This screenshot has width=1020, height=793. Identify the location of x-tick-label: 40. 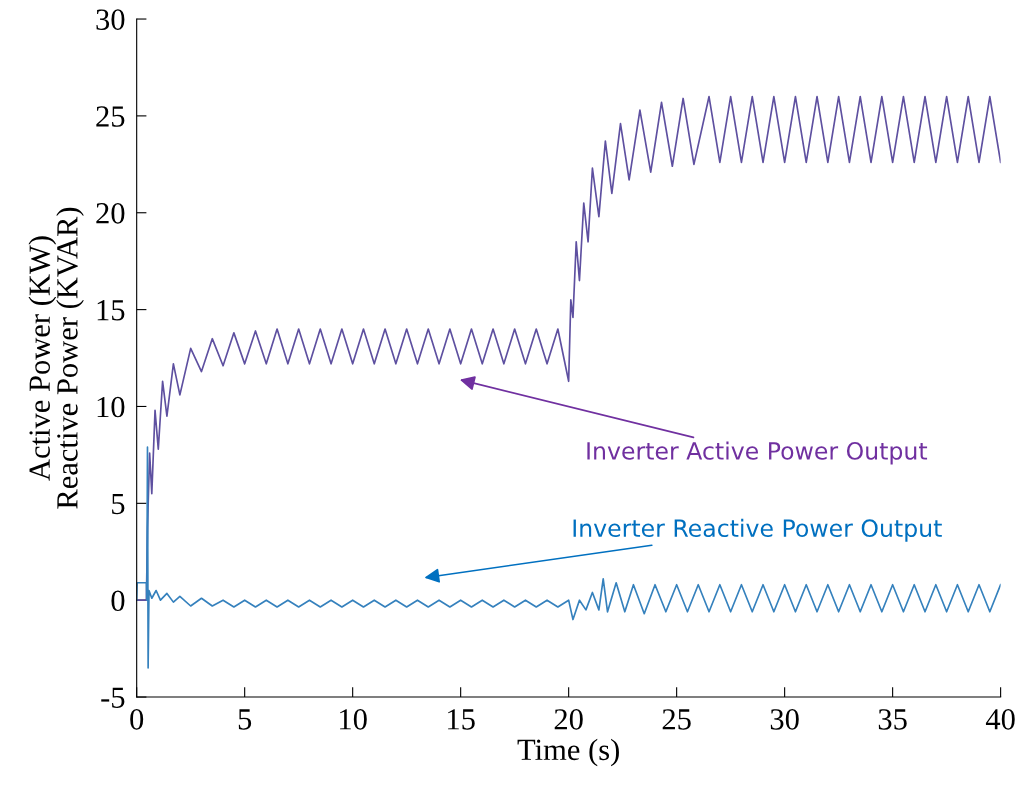
(1000, 719).